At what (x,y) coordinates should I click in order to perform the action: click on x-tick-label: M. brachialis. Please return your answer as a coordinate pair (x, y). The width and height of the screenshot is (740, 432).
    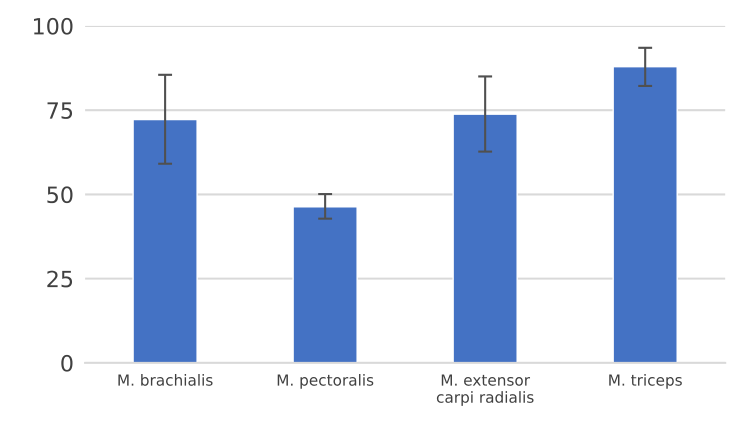
    Looking at the image, I should click on (165, 380).